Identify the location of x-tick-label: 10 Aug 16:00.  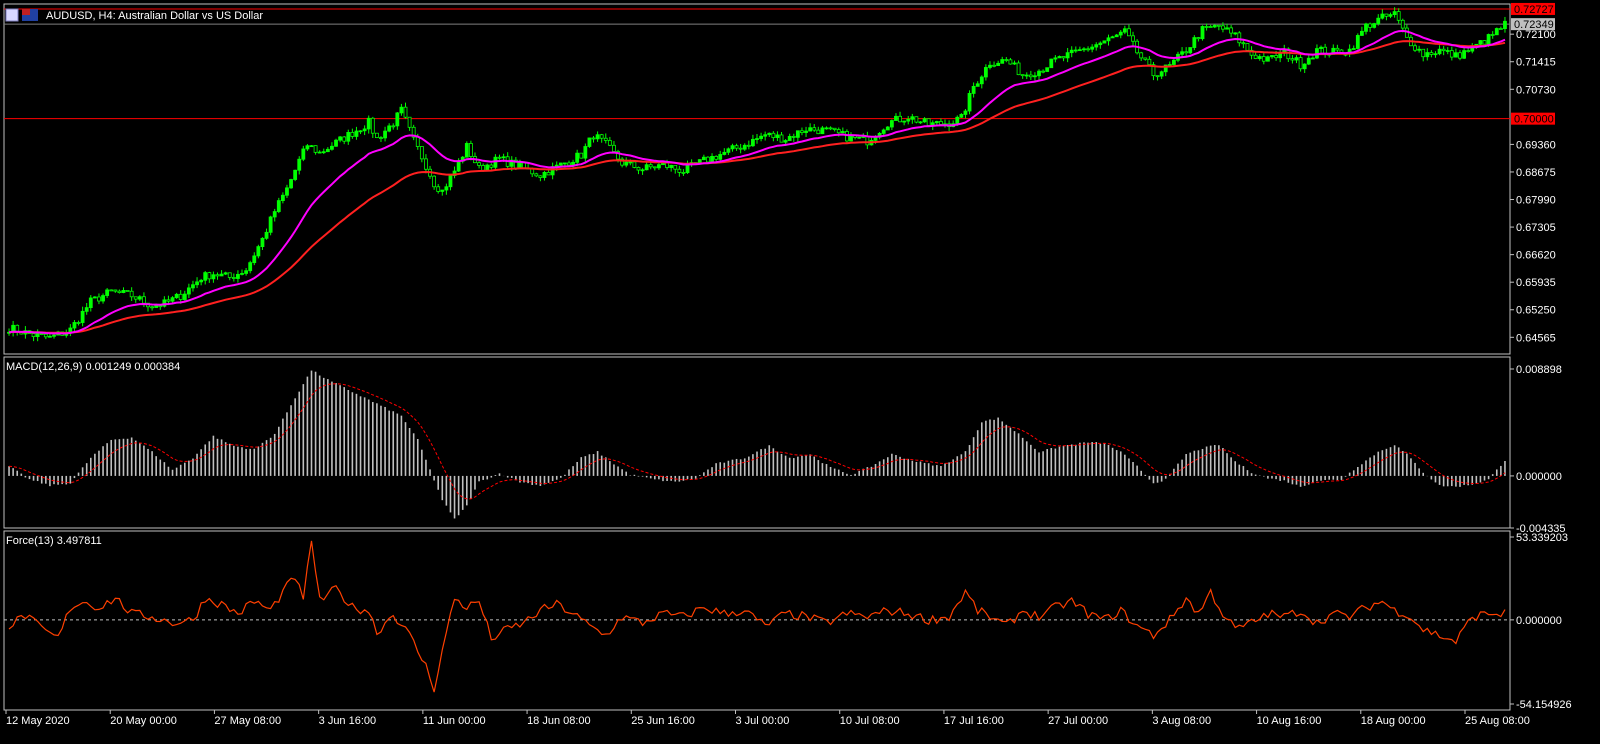
(1289, 721).